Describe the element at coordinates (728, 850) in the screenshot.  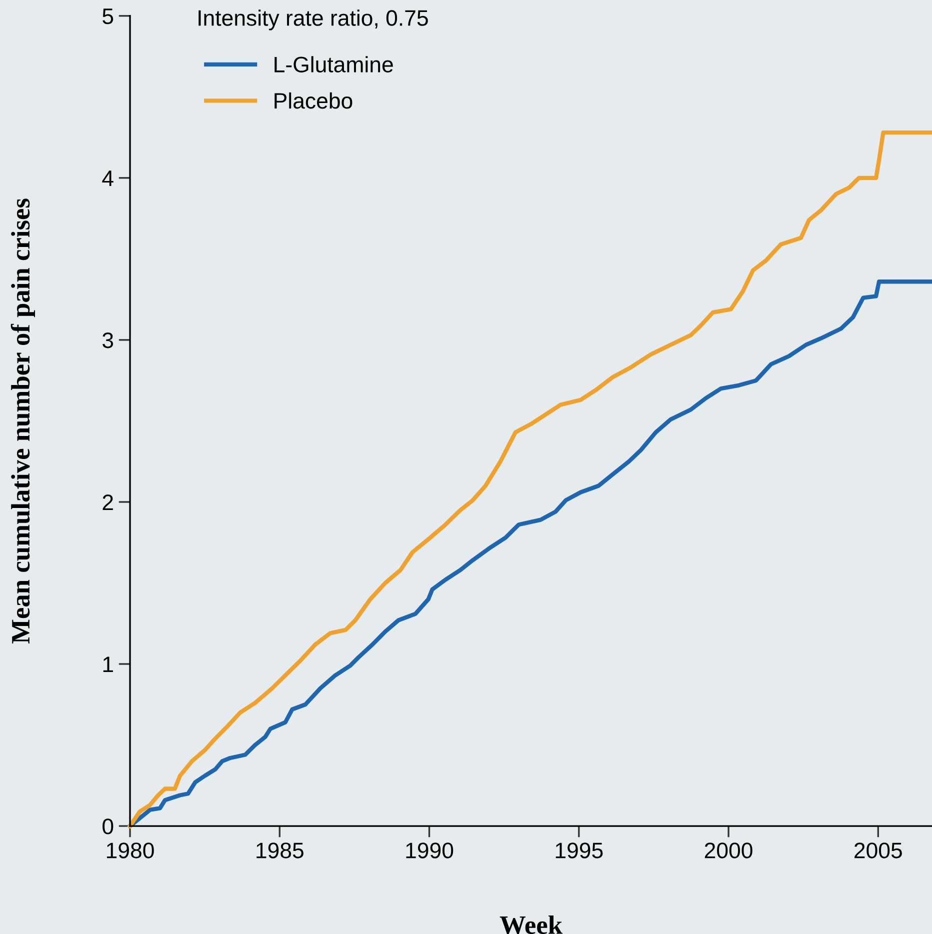
I see `x-tick-label: 2000` at that location.